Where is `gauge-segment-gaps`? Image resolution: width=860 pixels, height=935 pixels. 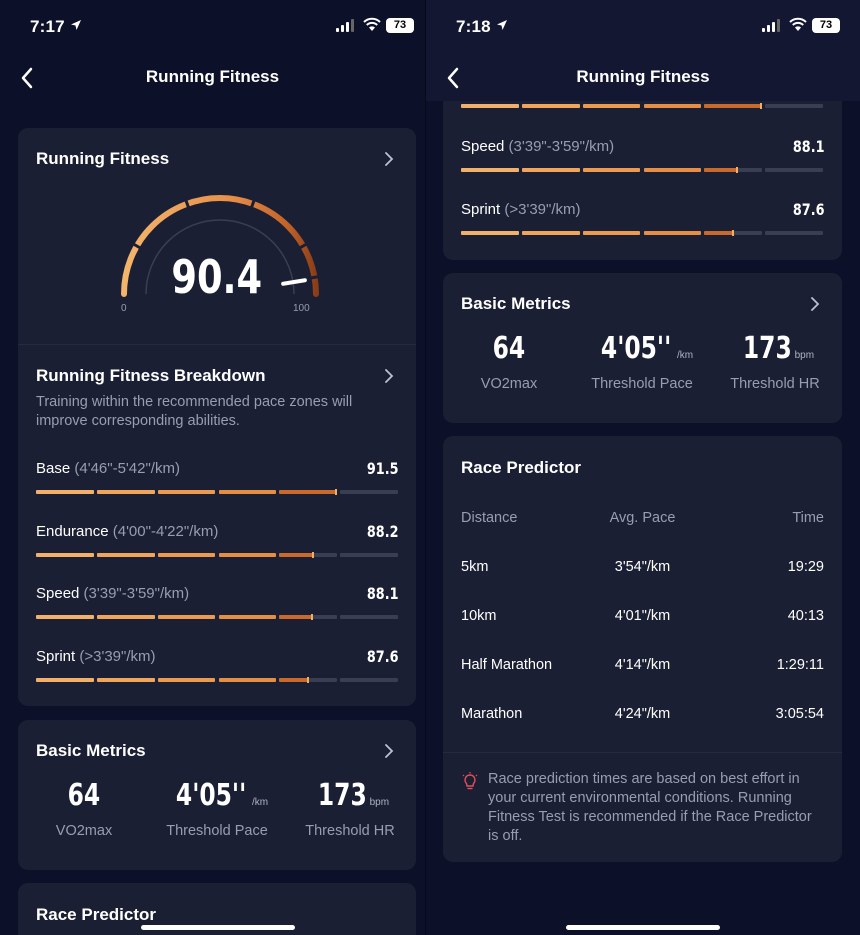
gauge-segment-gaps is located at coordinates (225, 238).